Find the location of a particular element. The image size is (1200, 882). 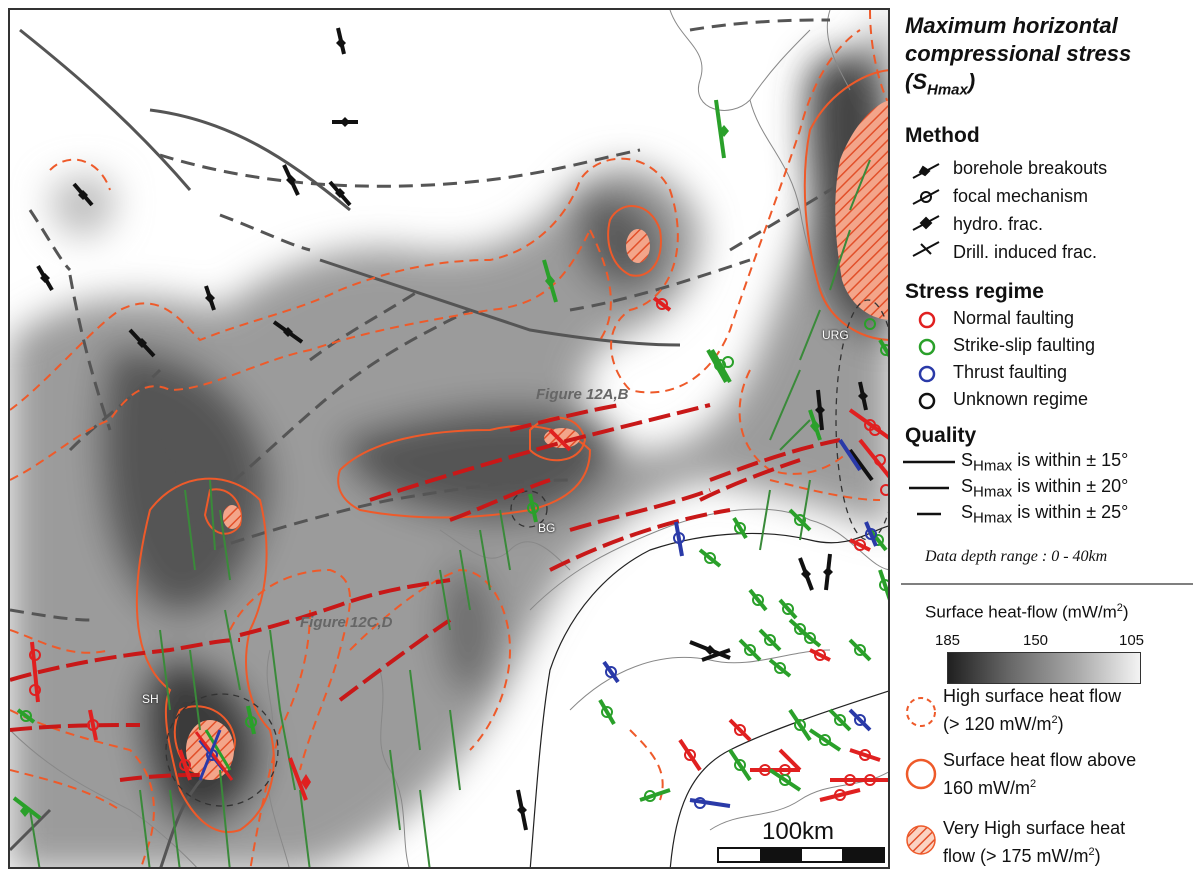

method-item-borehole-breakouts: borehole breakouts is located at coordinates (1030, 168).